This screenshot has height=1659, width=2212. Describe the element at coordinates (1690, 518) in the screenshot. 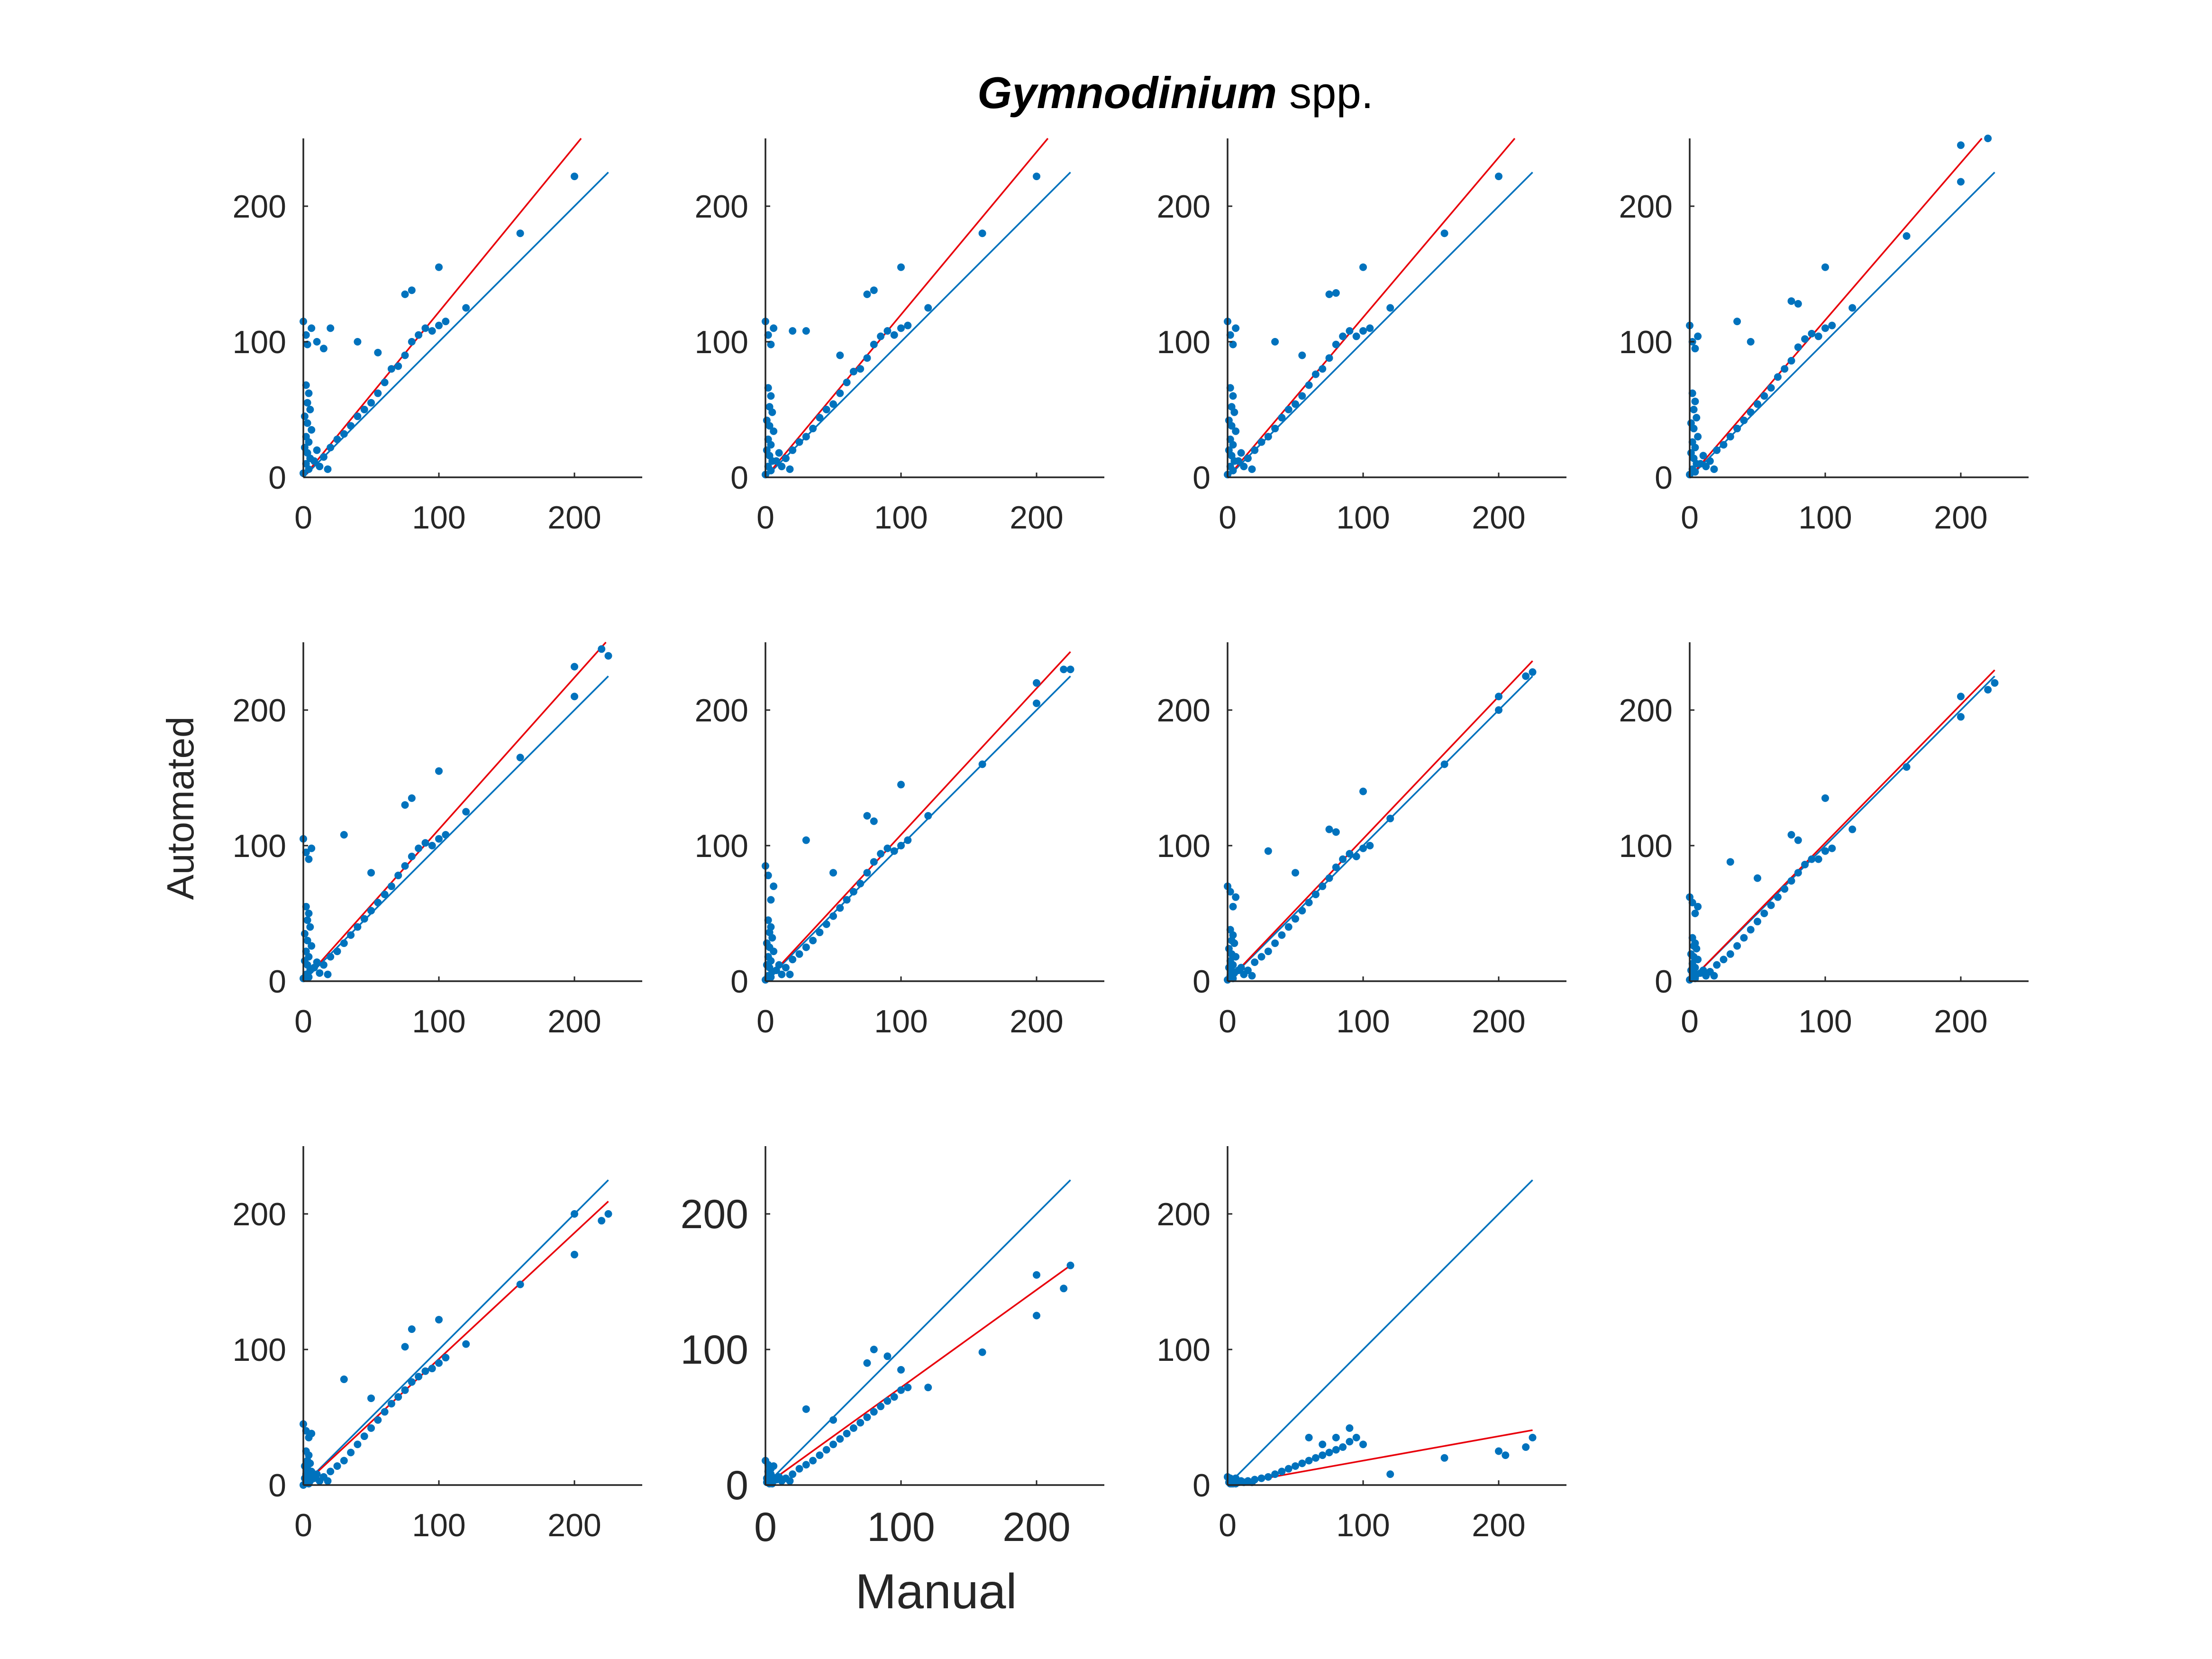

I see `x-tick-label: 0` at that location.